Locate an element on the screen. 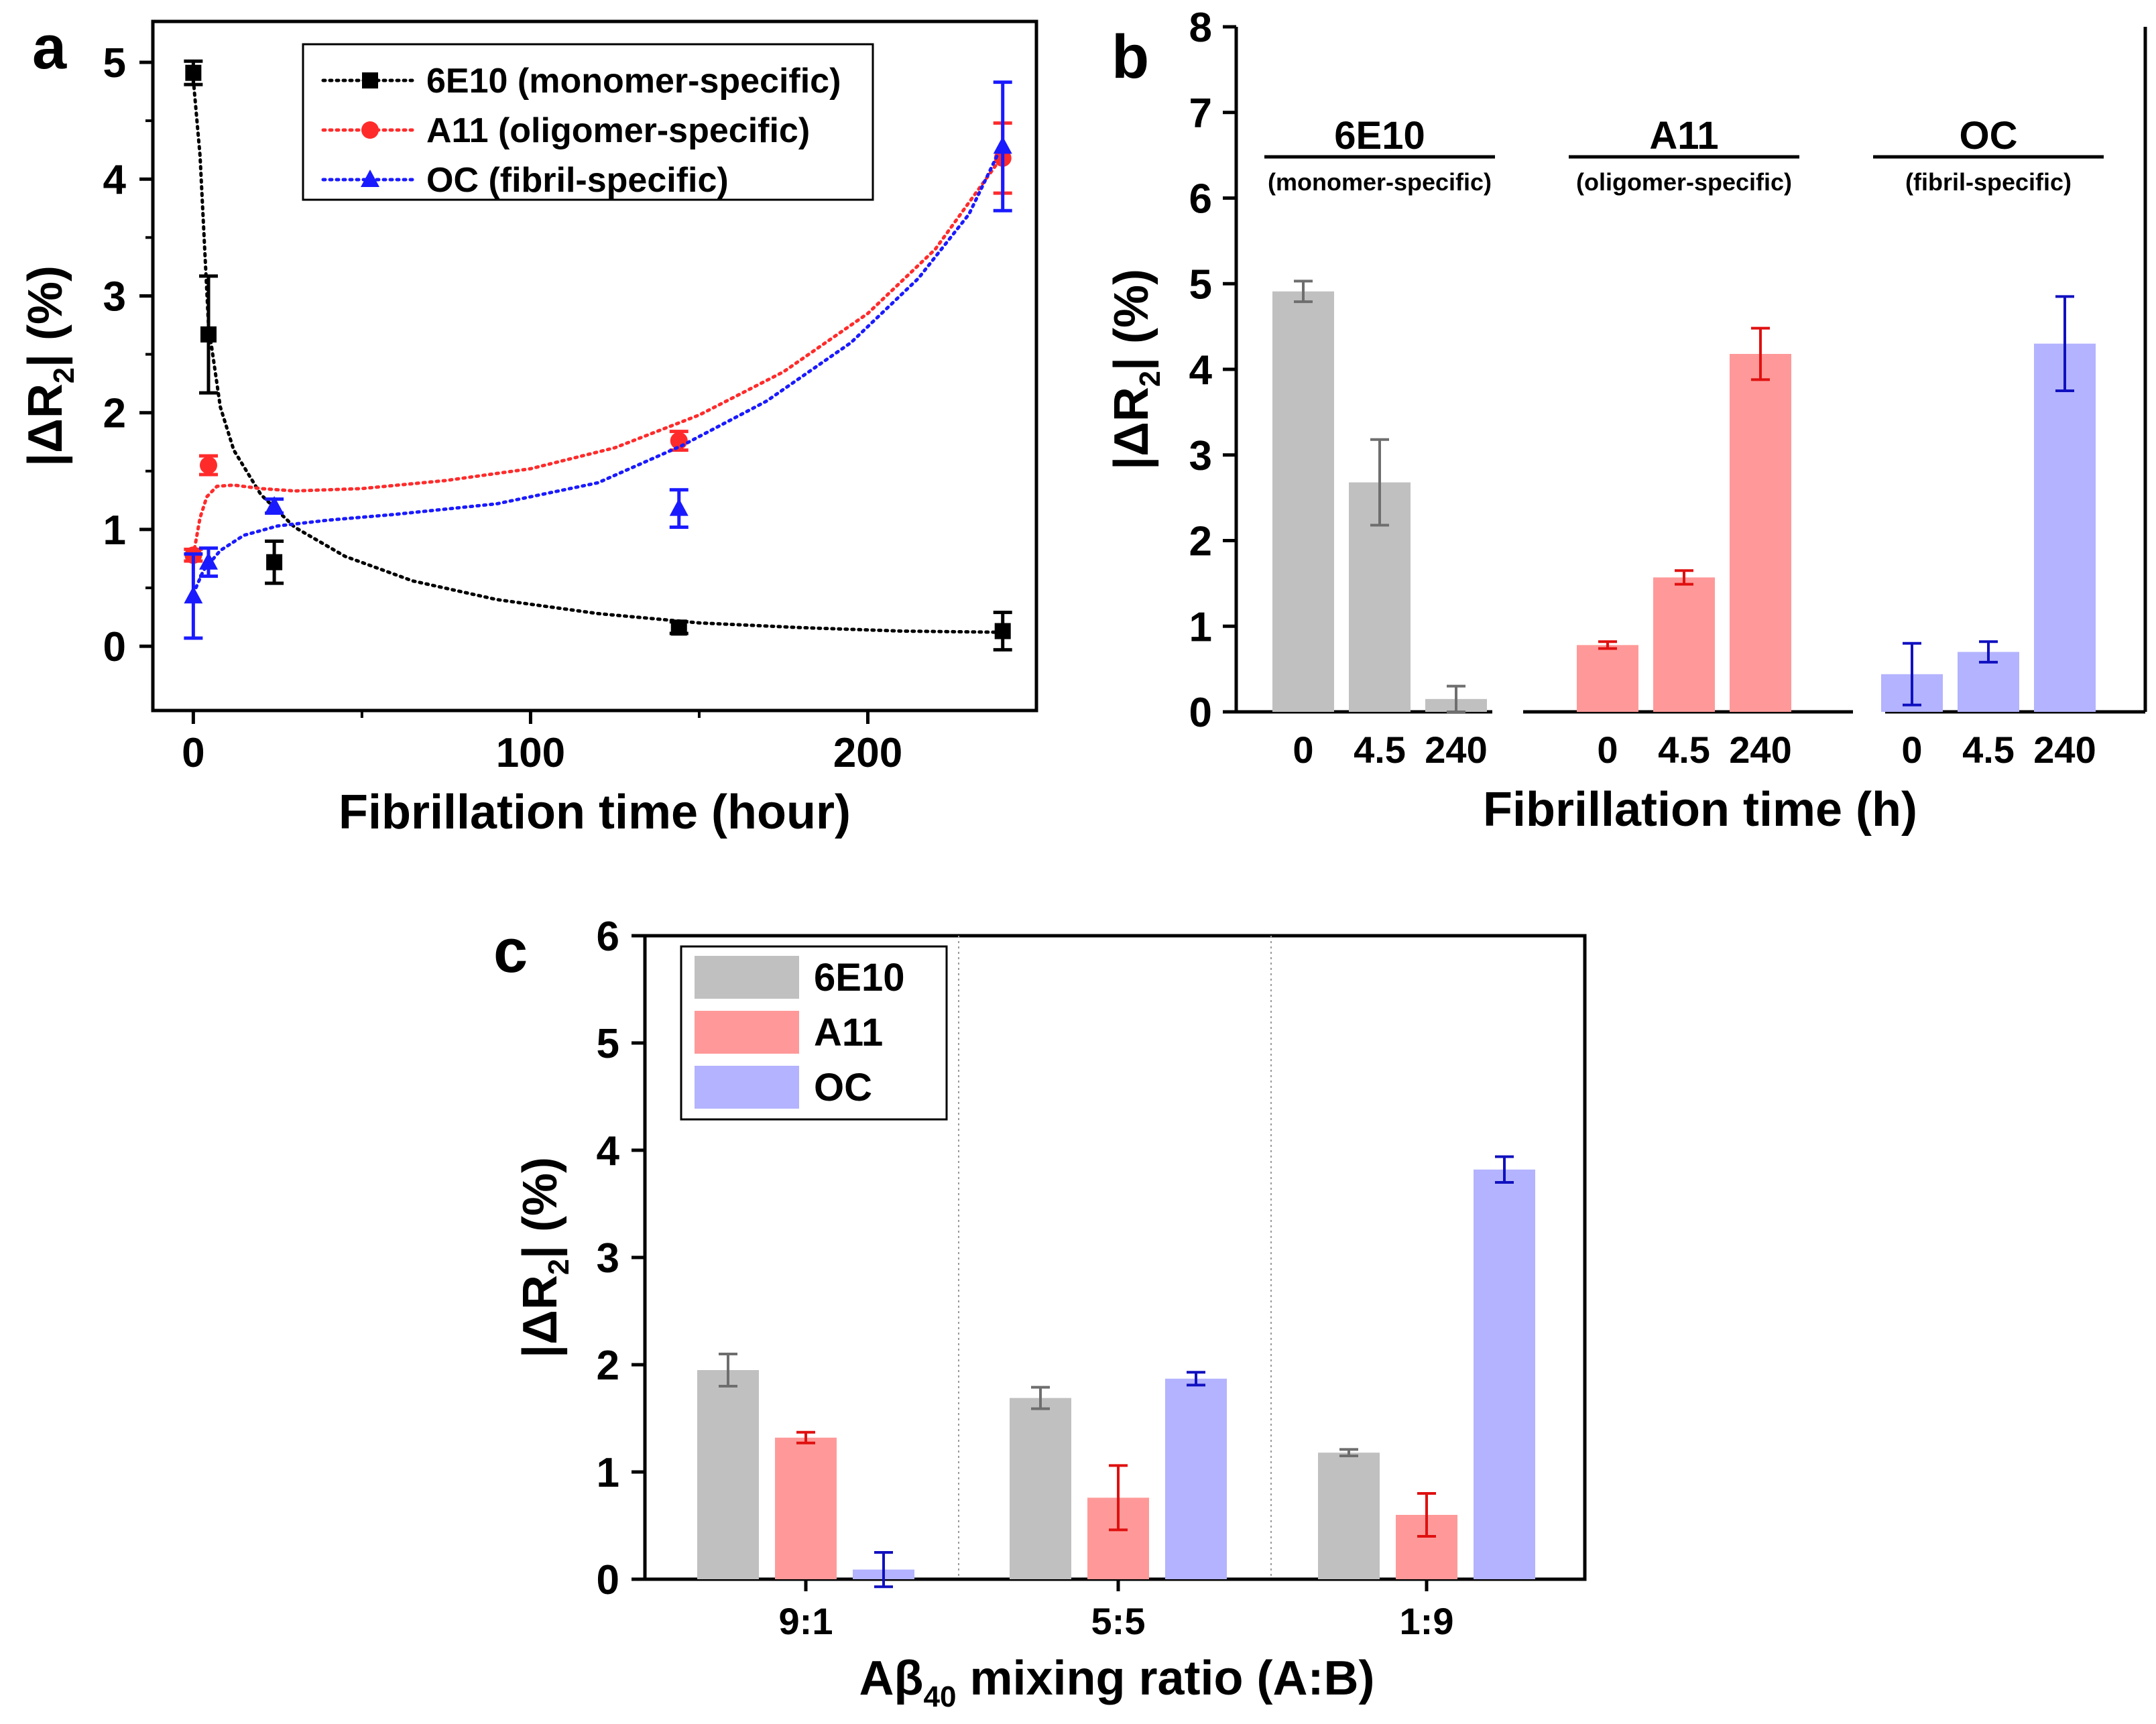  legend-marker-circle is located at coordinates (370, 130).